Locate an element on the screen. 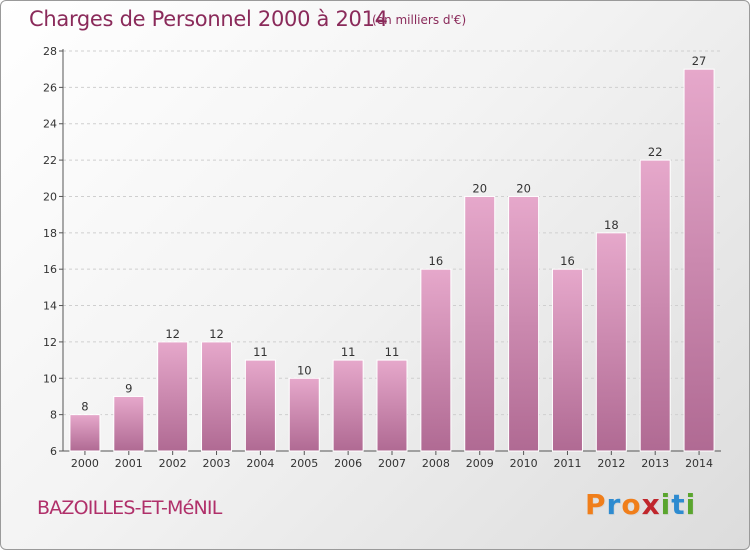 This screenshot has width=750, height=550. data-label: 10 is located at coordinates (304, 370).